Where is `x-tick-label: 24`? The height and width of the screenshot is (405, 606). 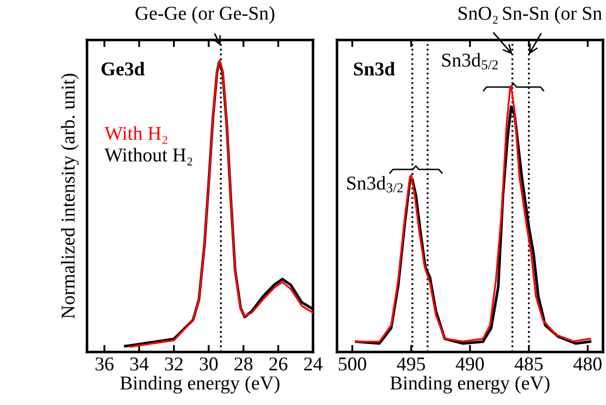 x-tick-label: 24 is located at coordinates (313, 363).